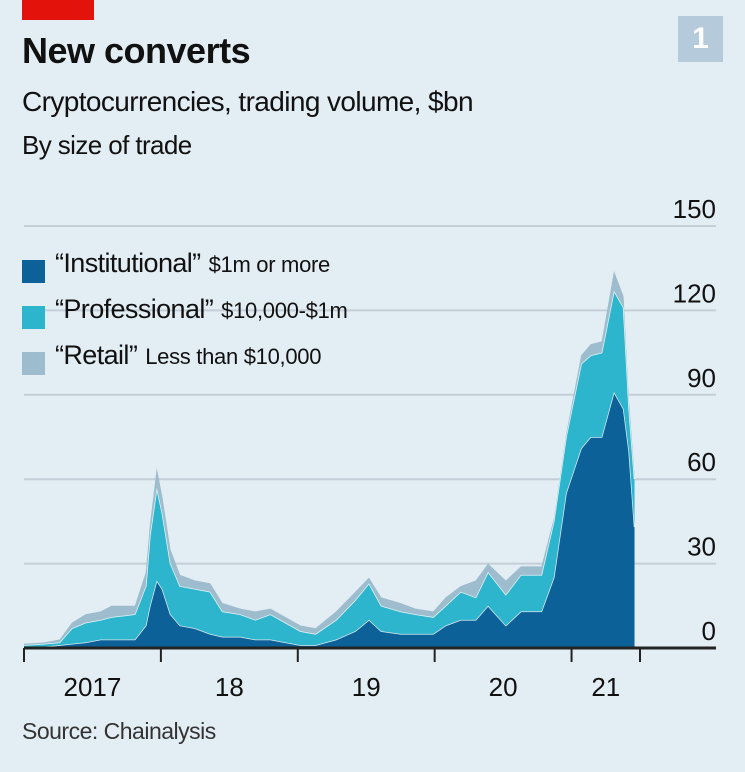  What do you see at coordinates (96, 355) in the screenshot?
I see `legend-name: “Retail”` at bounding box center [96, 355].